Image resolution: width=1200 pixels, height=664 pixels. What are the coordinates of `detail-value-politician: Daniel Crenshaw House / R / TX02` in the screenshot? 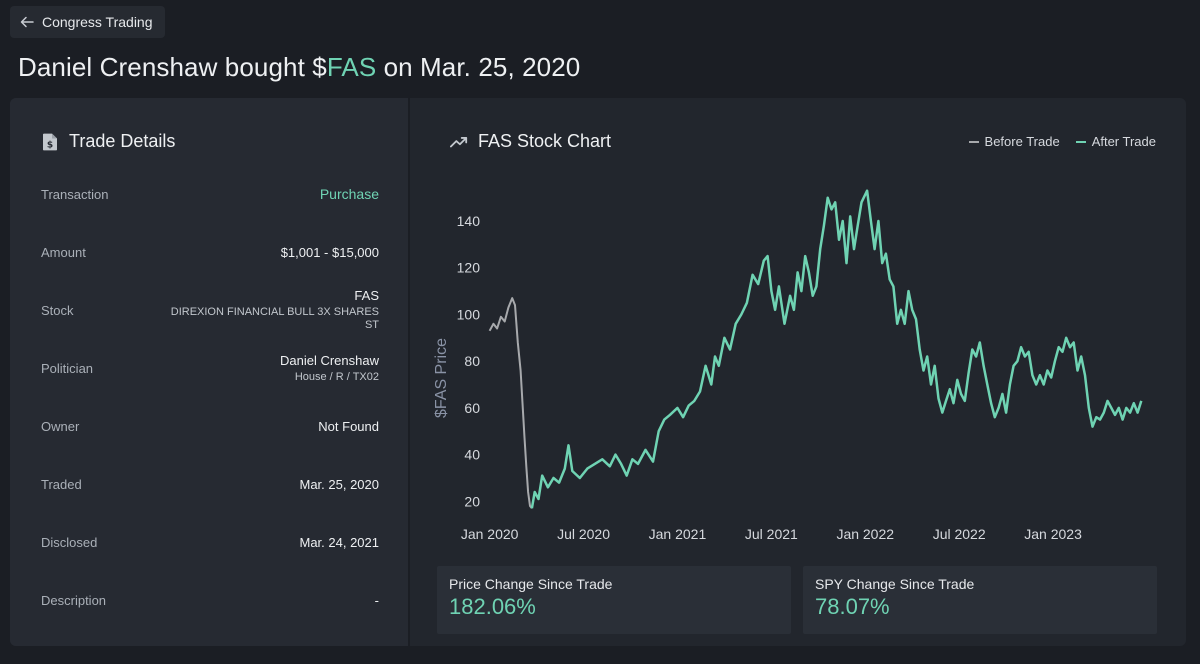 It's located at (329, 368).